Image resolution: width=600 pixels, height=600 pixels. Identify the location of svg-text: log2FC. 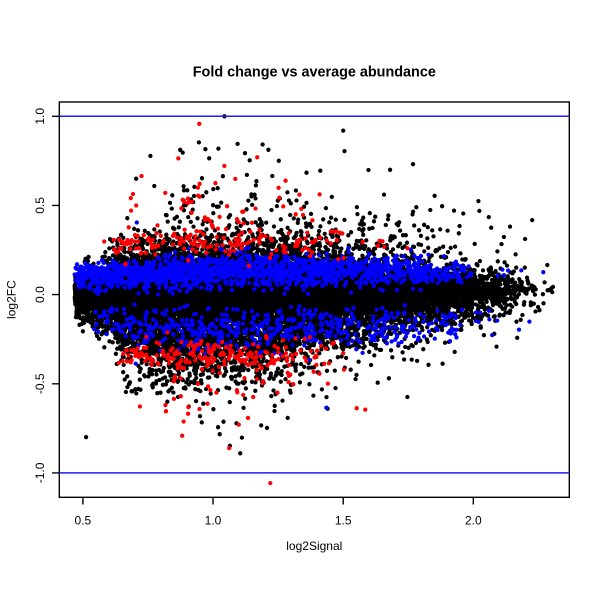
(11, 299).